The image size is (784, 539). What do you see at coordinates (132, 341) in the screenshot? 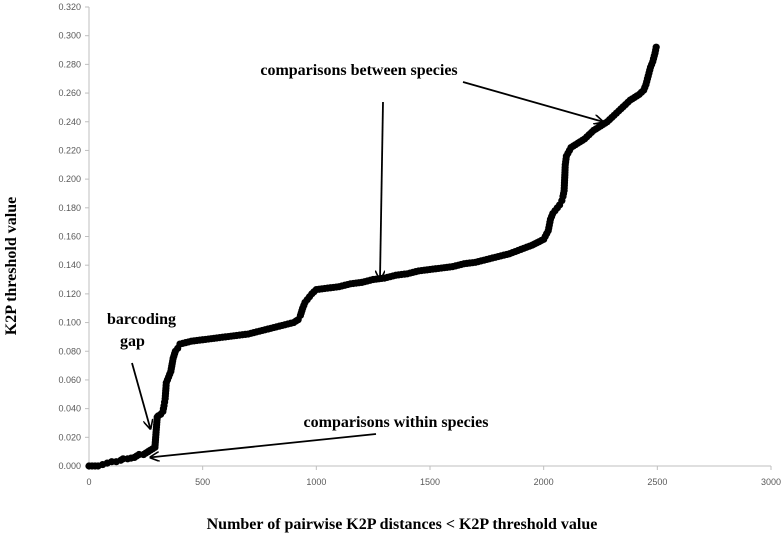
I see `annotation-label: gap` at bounding box center [132, 341].